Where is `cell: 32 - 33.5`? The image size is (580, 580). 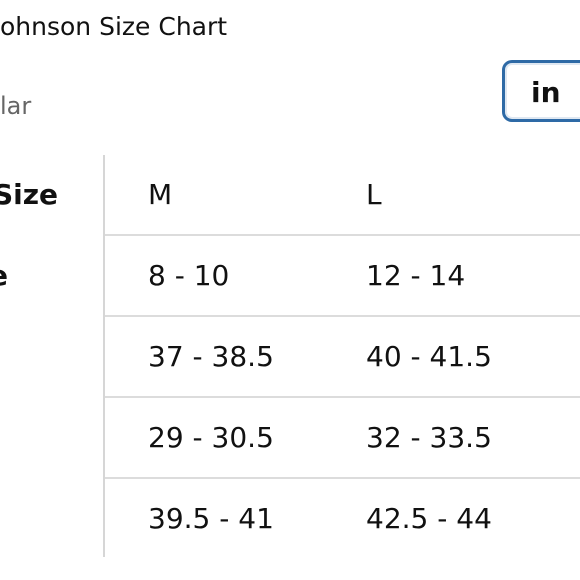
cell: 32 - 33.5 is located at coordinates (429, 437).